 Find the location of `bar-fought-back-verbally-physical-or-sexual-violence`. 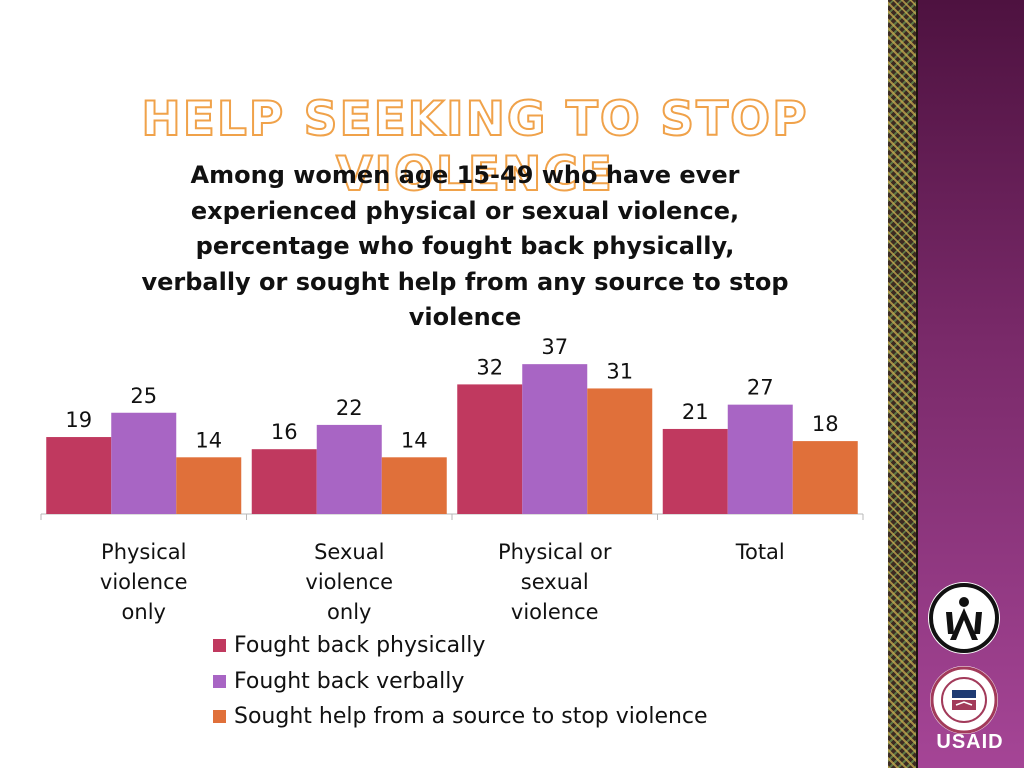

bar-fought-back-verbally-physical-or-sexual-violence is located at coordinates (555, 439).